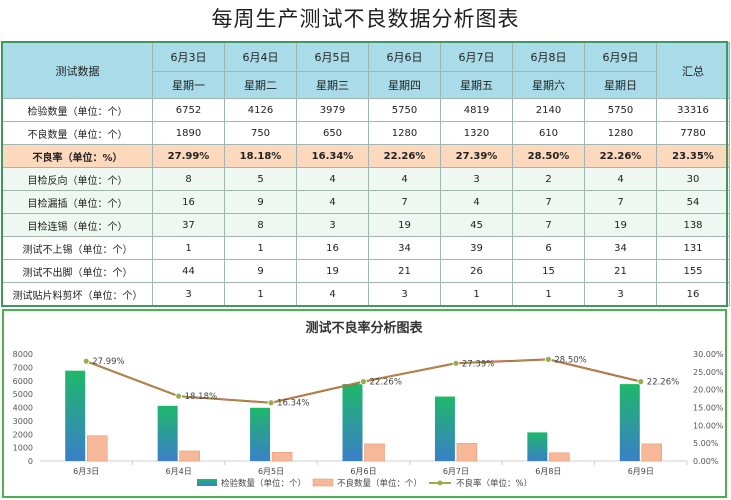 This screenshot has height=500, width=731. I want to click on table-cell: 16.34%, so click(332, 156).